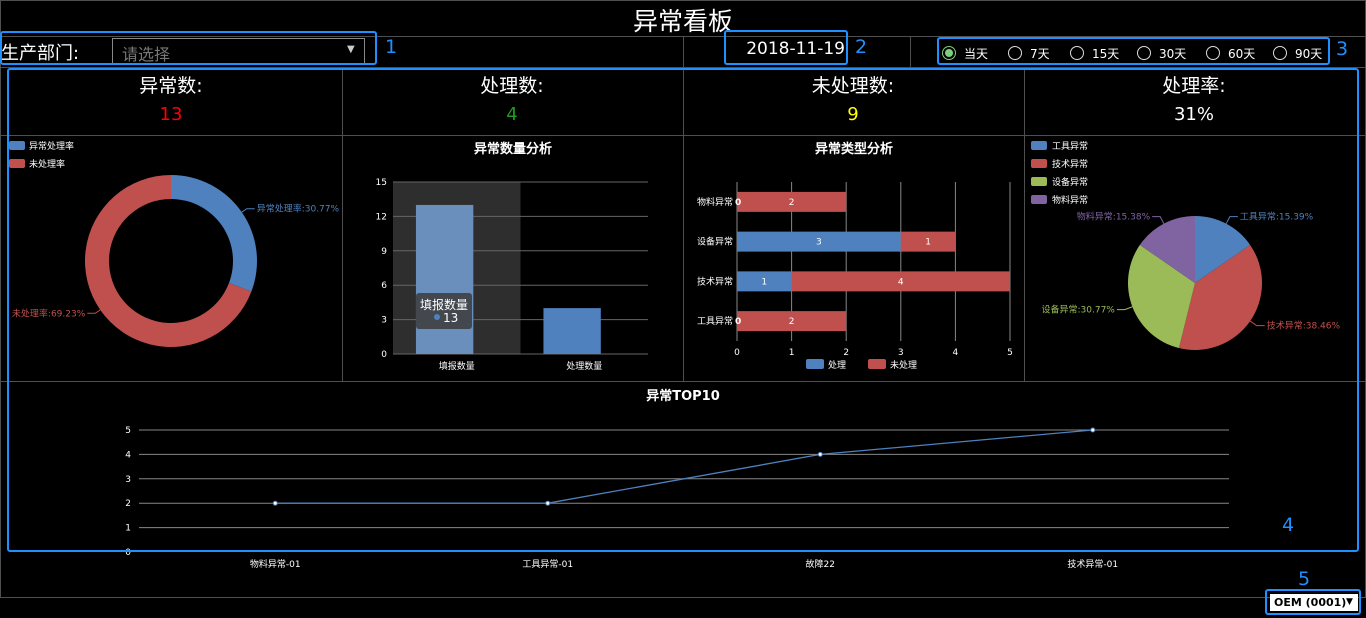 This screenshot has width=1366, height=618. I want to click on radio-label: 60天, so click(1242, 53).